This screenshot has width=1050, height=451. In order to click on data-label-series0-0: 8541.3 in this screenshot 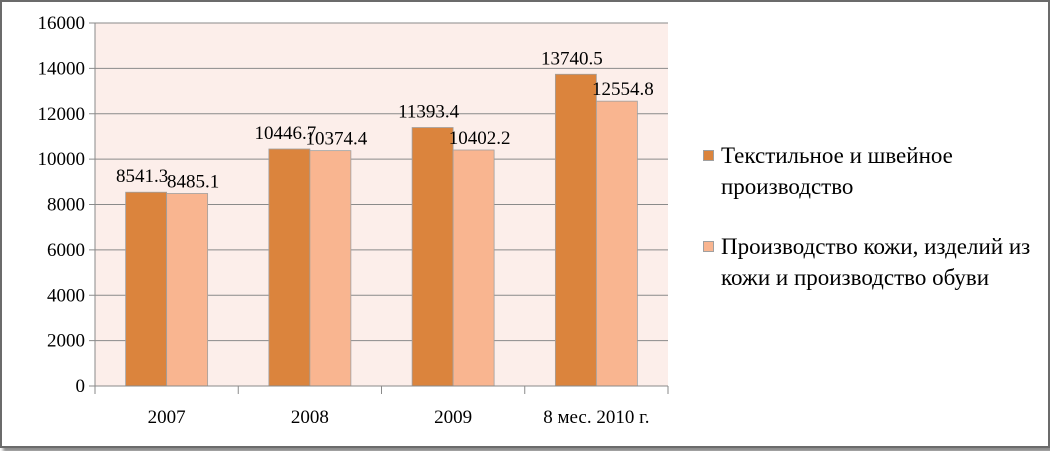, I will do `click(142, 176)`.